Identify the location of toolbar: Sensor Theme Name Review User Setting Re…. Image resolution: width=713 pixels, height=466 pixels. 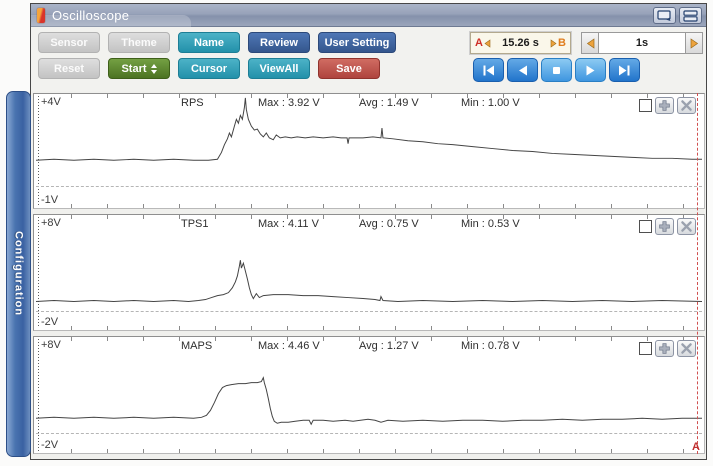
(368, 59).